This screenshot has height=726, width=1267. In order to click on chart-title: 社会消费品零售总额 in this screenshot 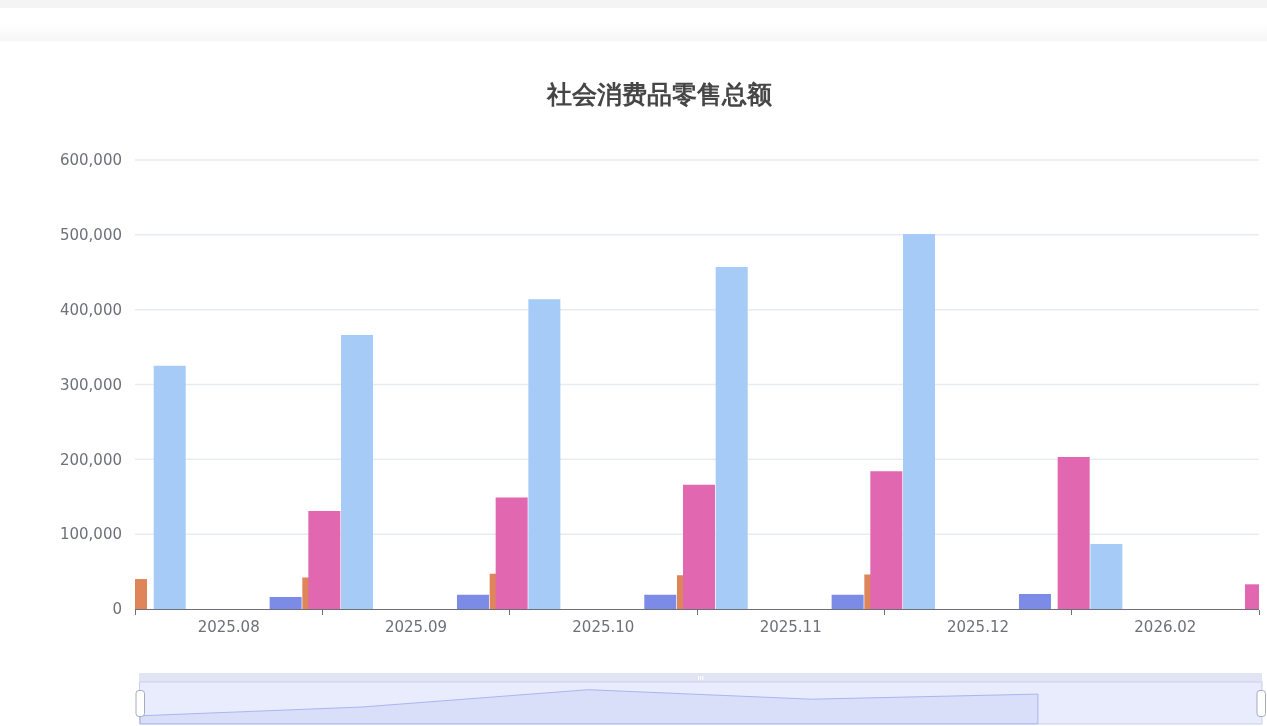, I will do `click(659, 94)`.